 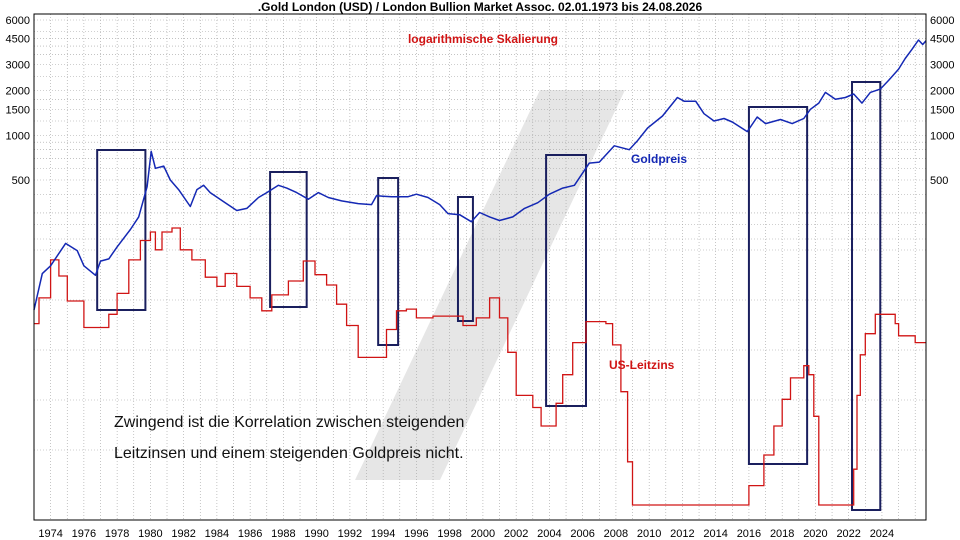 What do you see at coordinates (483, 534) in the screenshot?
I see `x-tick-label: 2000` at bounding box center [483, 534].